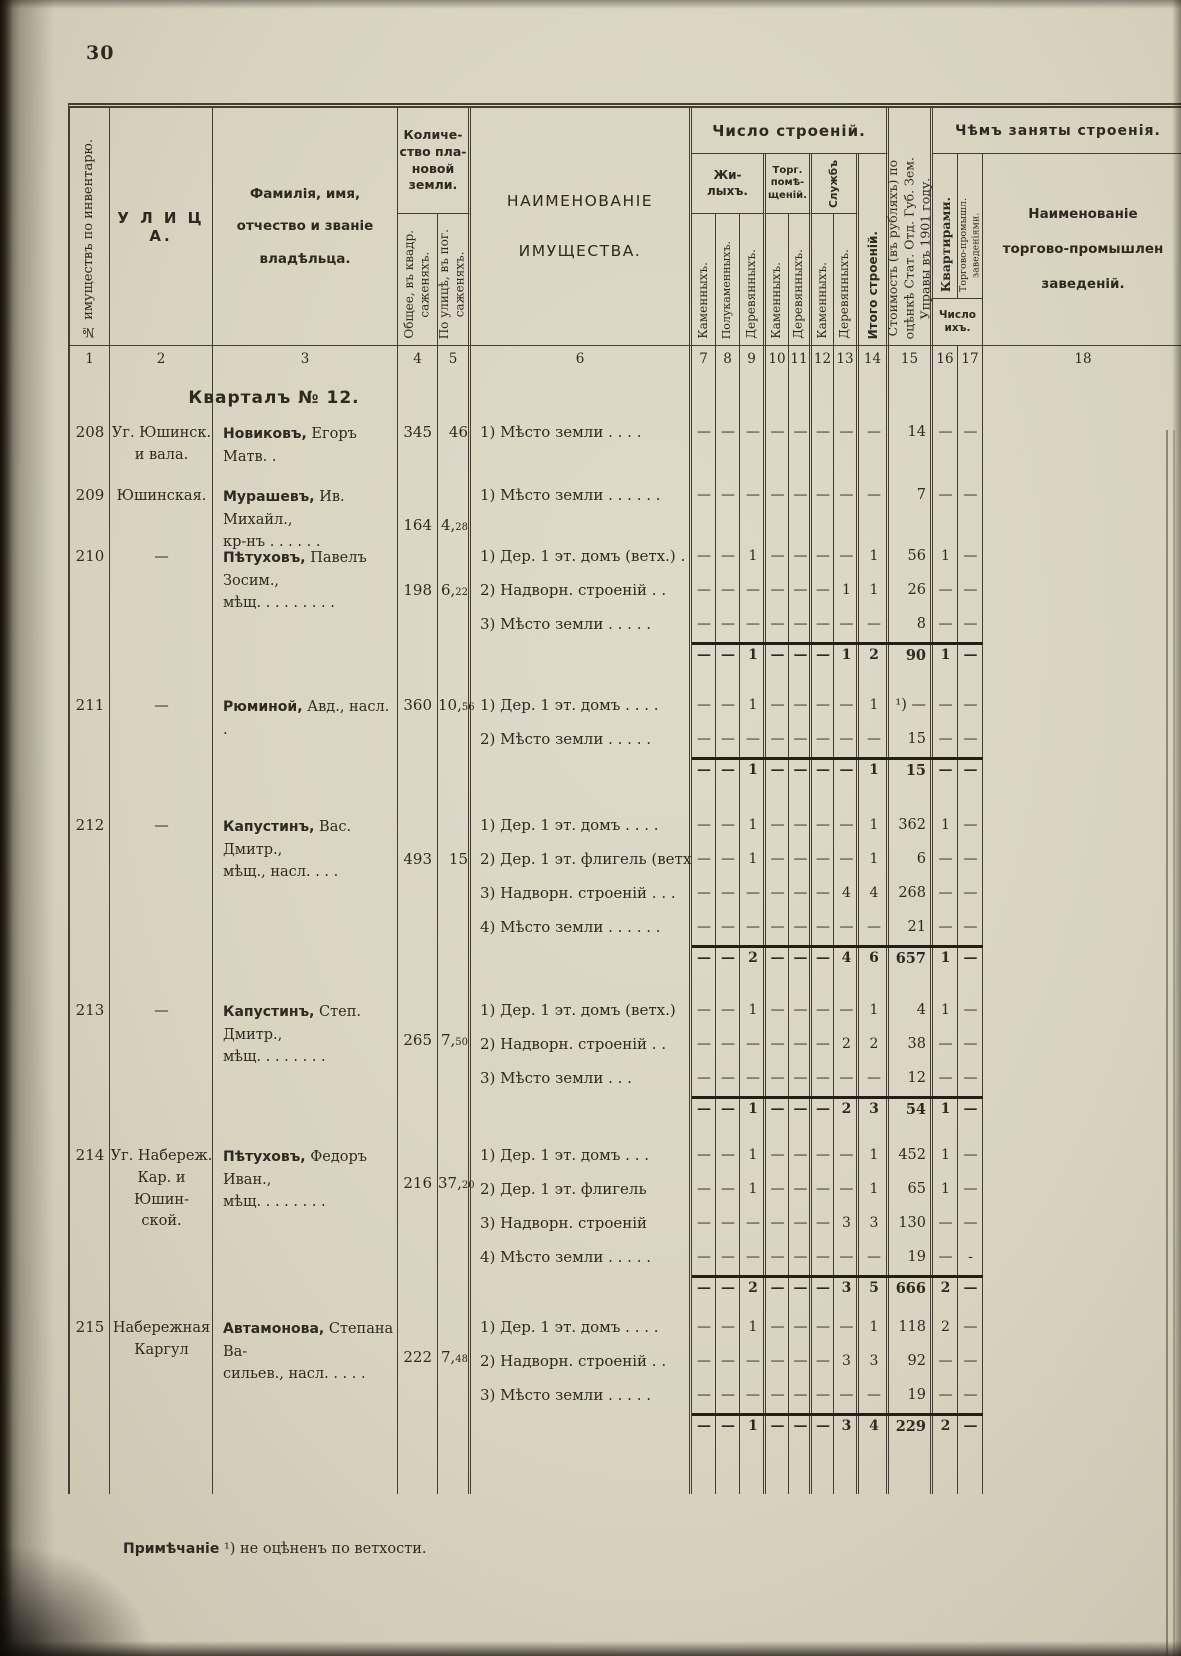 The height and width of the screenshot is (1656, 1181). Describe the element at coordinates (776, 300) in the screenshot. I see `header-col10-label: Каменныхъ.` at that location.